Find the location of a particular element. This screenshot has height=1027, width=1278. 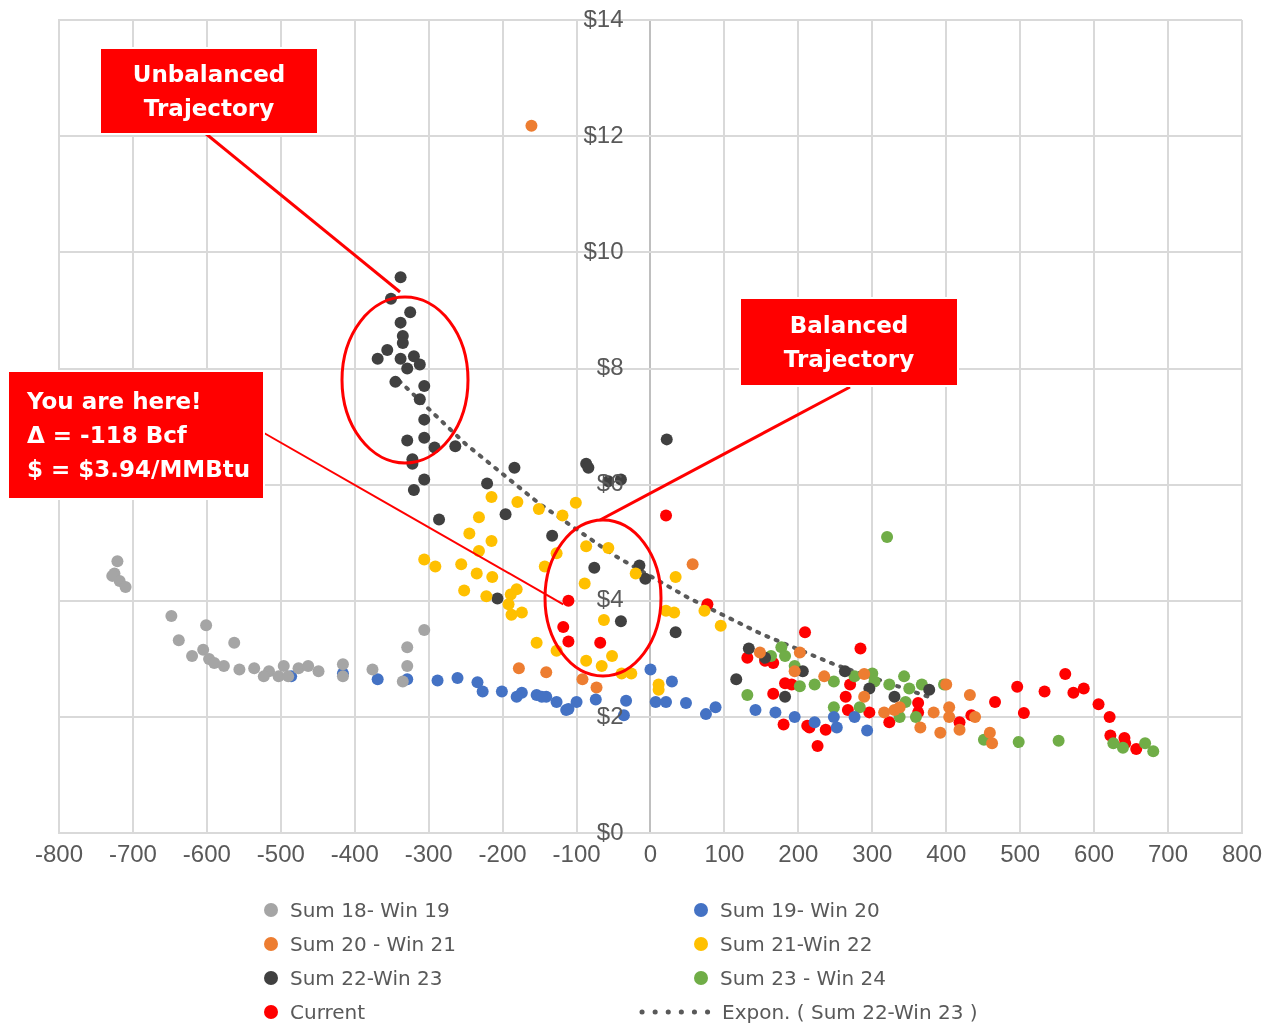

x-tick-label: -300 is located at coordinates (428, 854).